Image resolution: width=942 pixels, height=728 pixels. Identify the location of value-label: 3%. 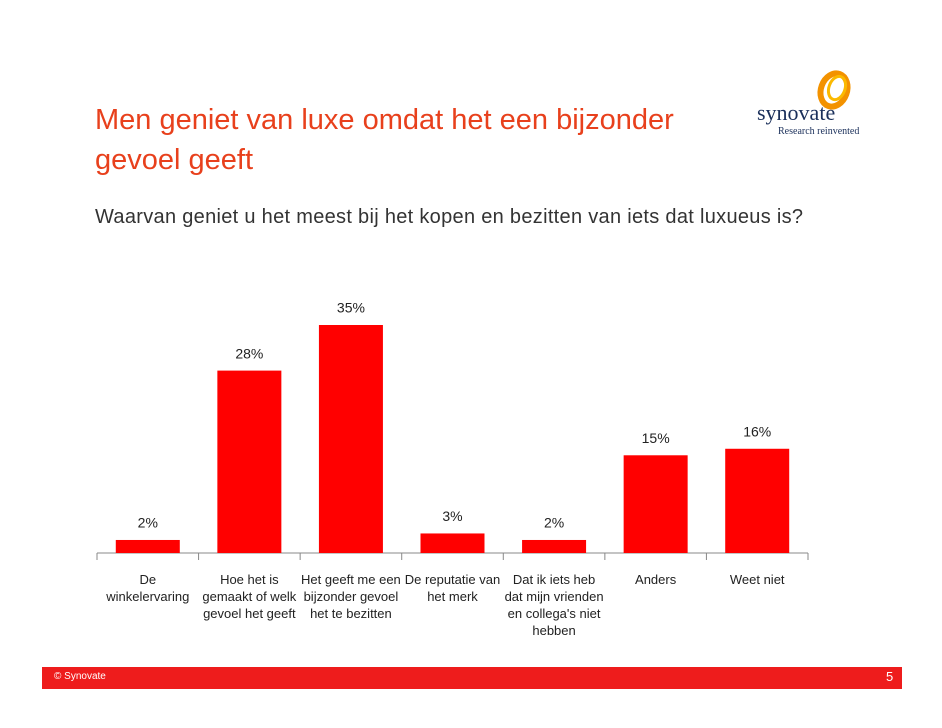
(452, 516).